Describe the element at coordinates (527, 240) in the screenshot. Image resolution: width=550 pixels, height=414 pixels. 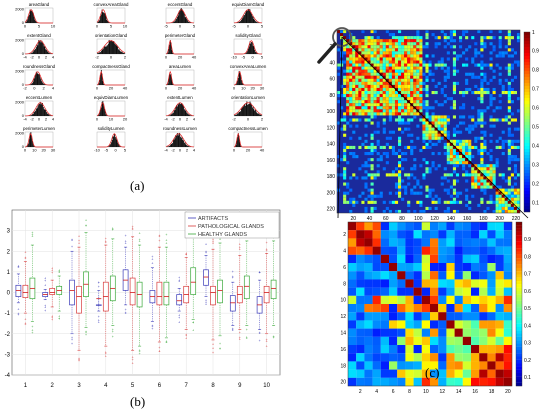
I see `colorbar-tick-label: 0.9` at that location.